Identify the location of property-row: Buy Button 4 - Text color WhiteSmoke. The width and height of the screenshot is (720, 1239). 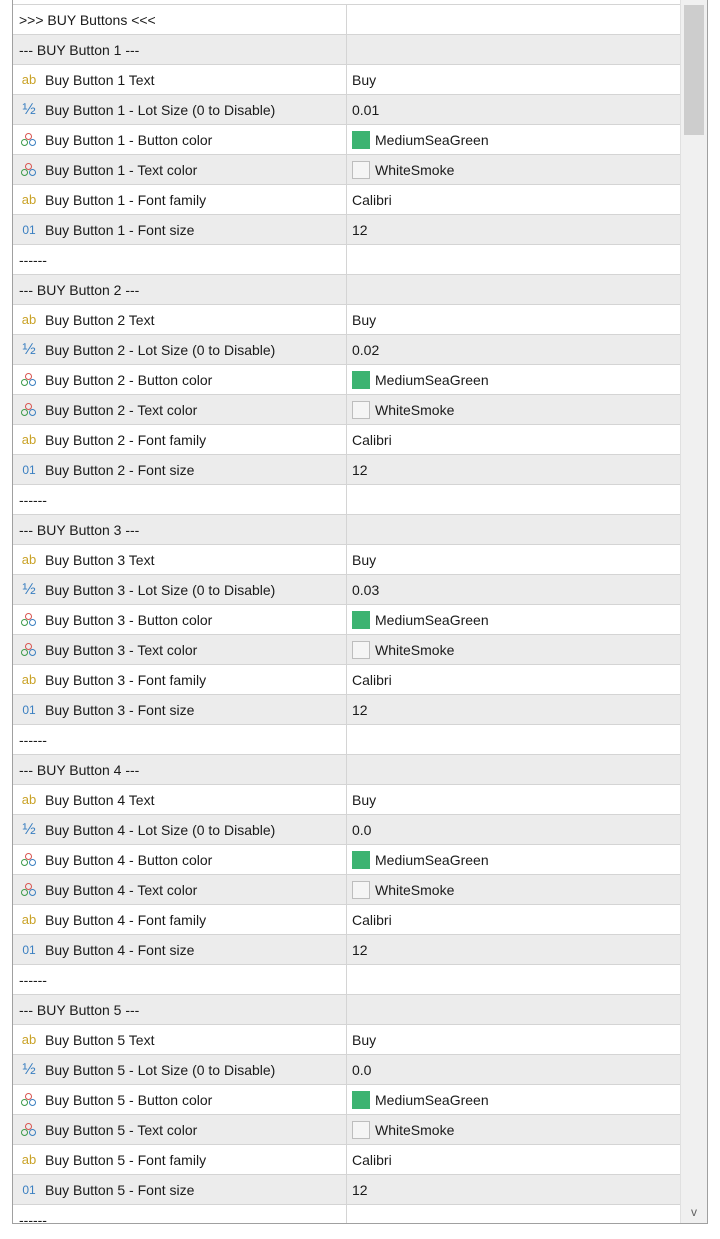
(348, 890).